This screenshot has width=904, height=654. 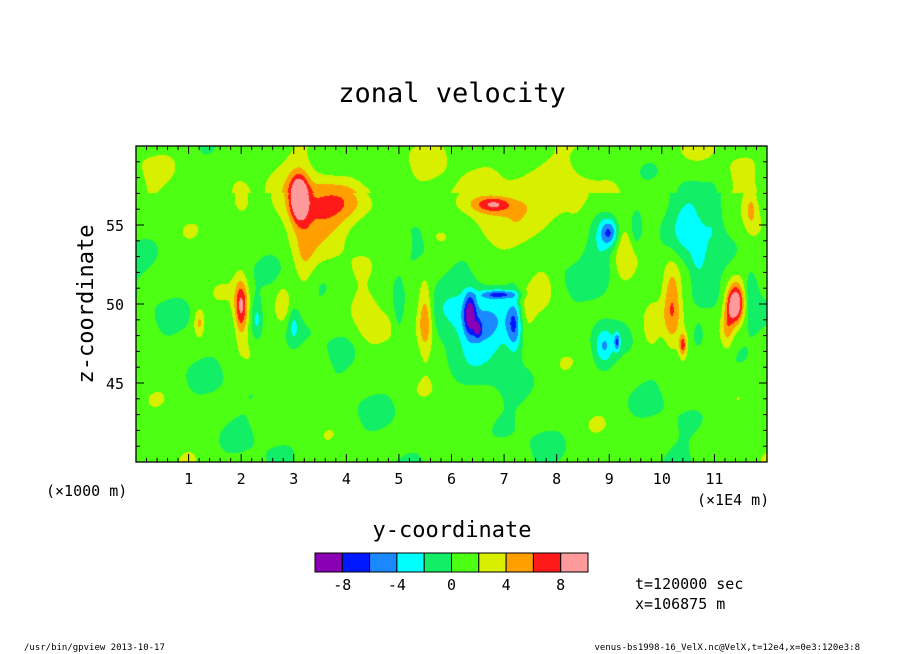 I want to click on x-tick-label: 8, so click(x=556, y=479).